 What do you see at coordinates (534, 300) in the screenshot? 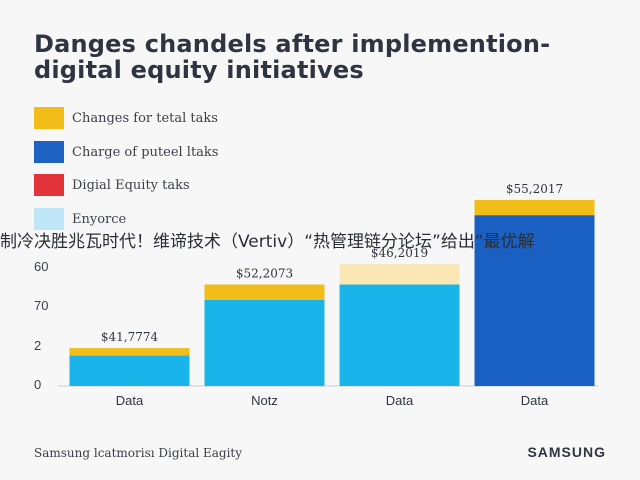
I see `bar-segment-blue` at bounding box center [534, 300].